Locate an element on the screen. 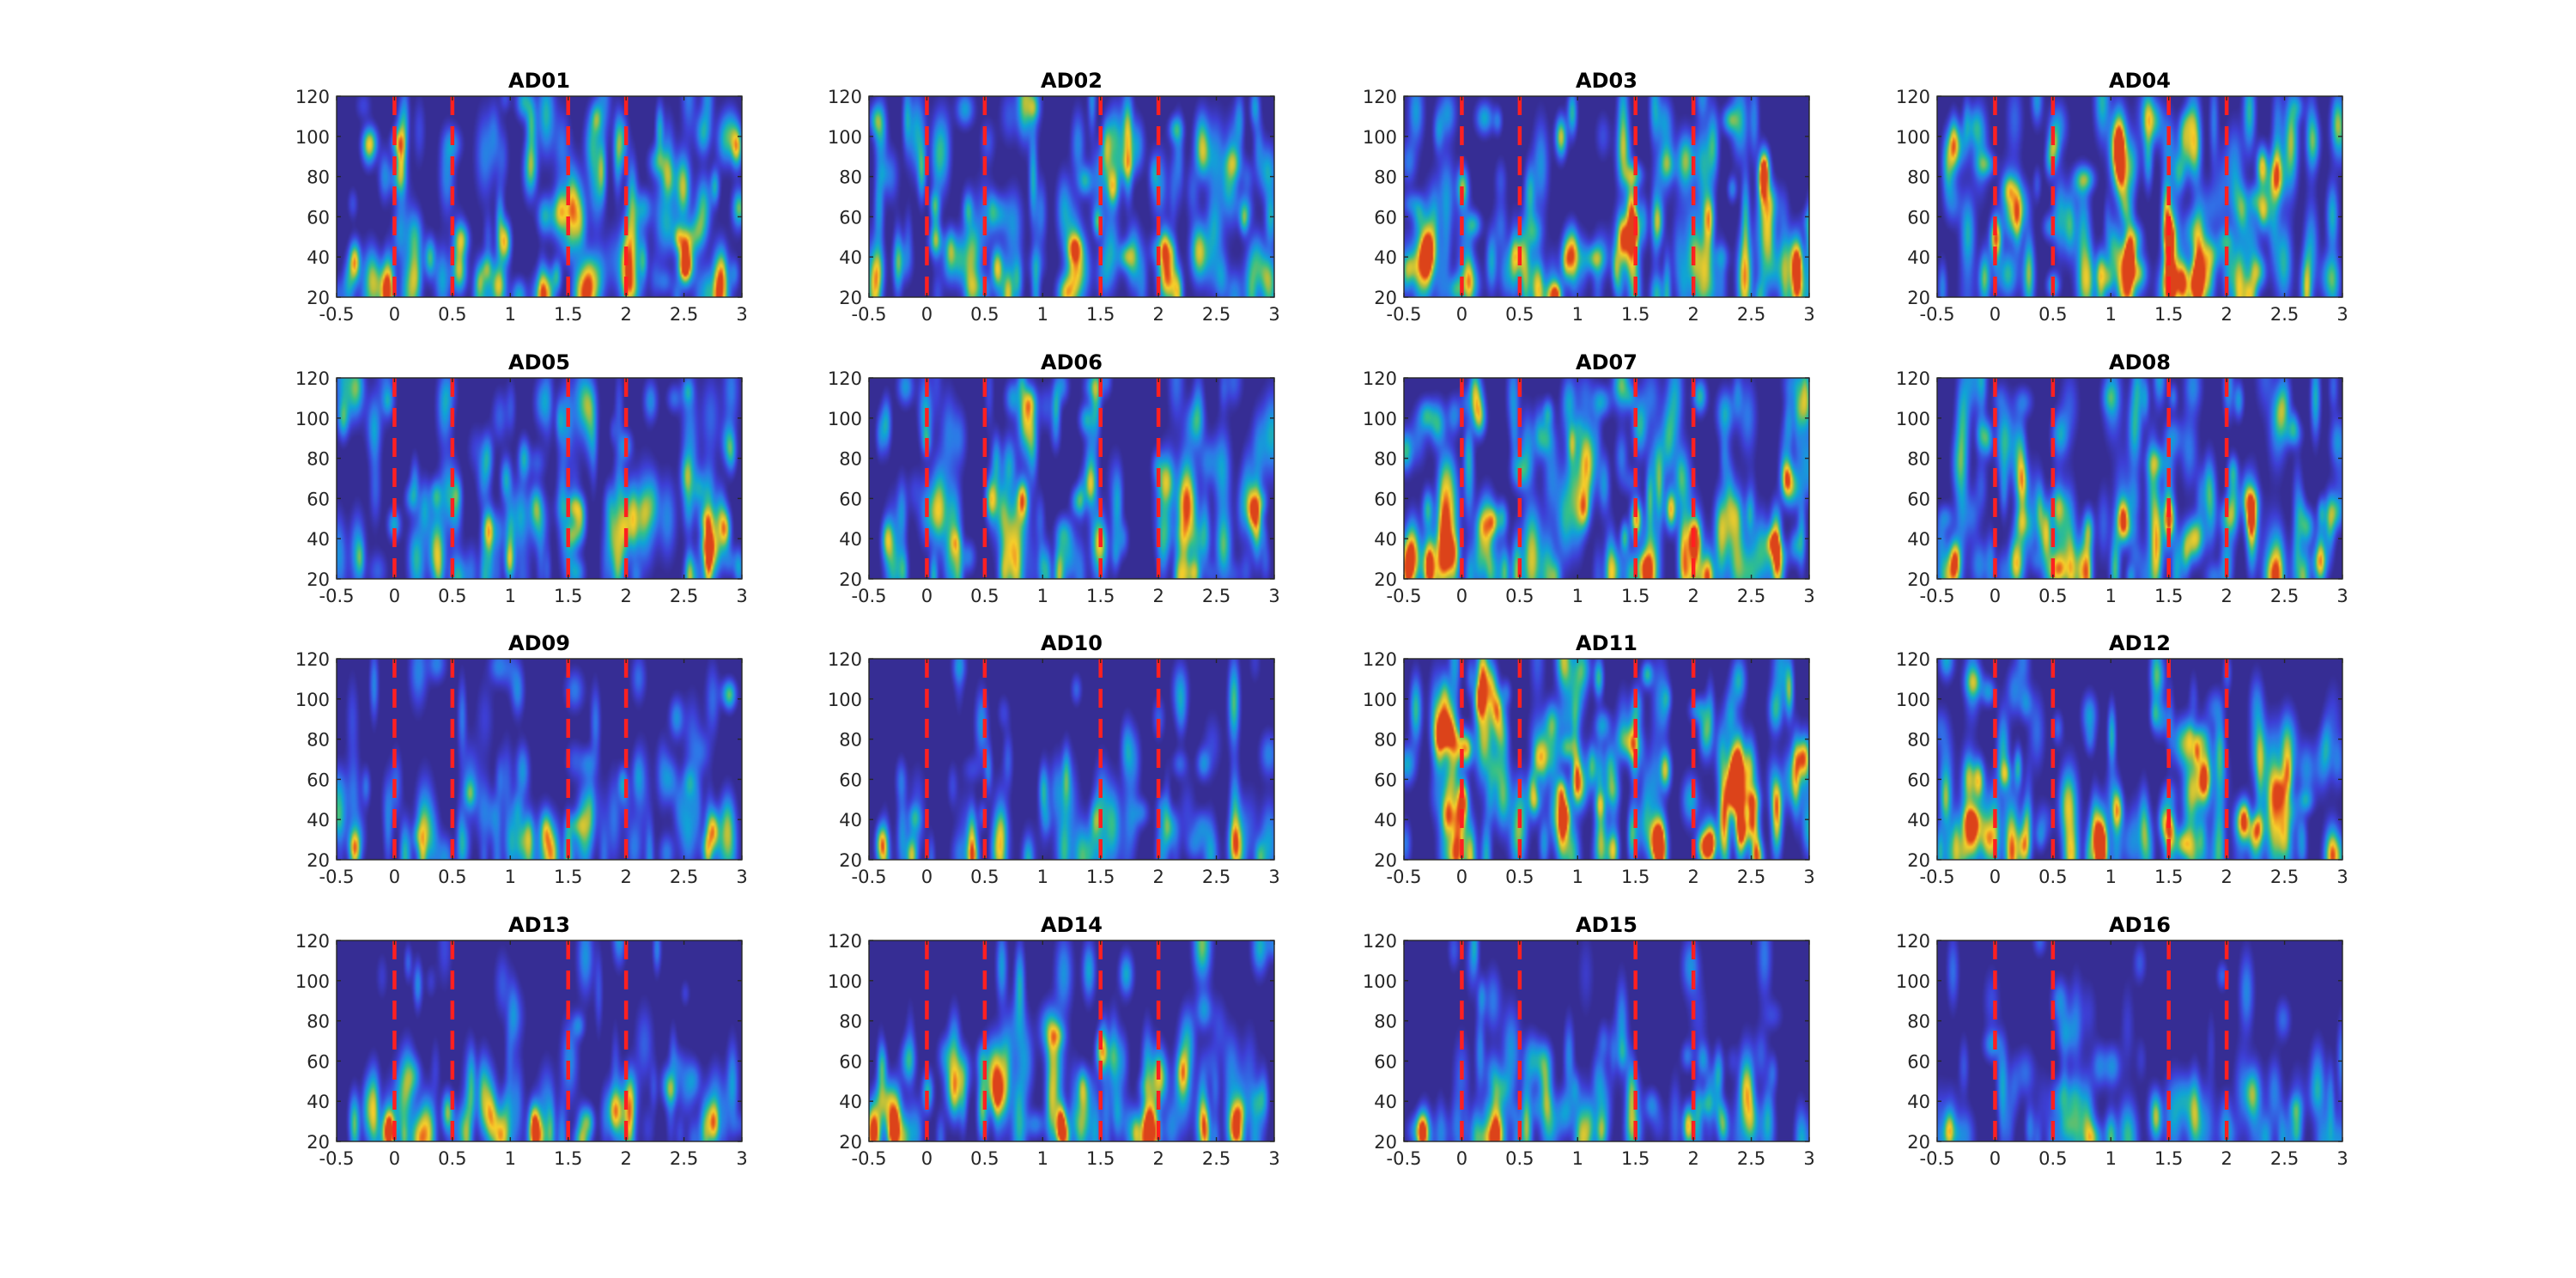  panel-title: AD07 is located at coordinates (1606, 362).